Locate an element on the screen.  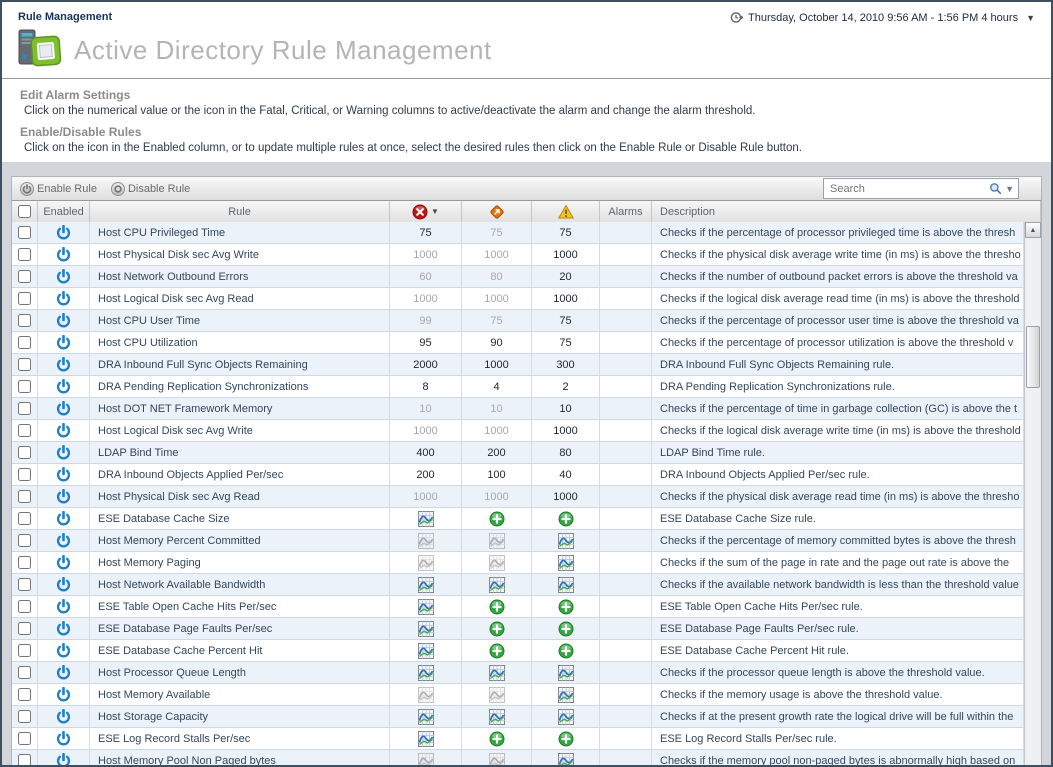
disable-rule-button: Disable Rule is located at coordinates (150, 188).